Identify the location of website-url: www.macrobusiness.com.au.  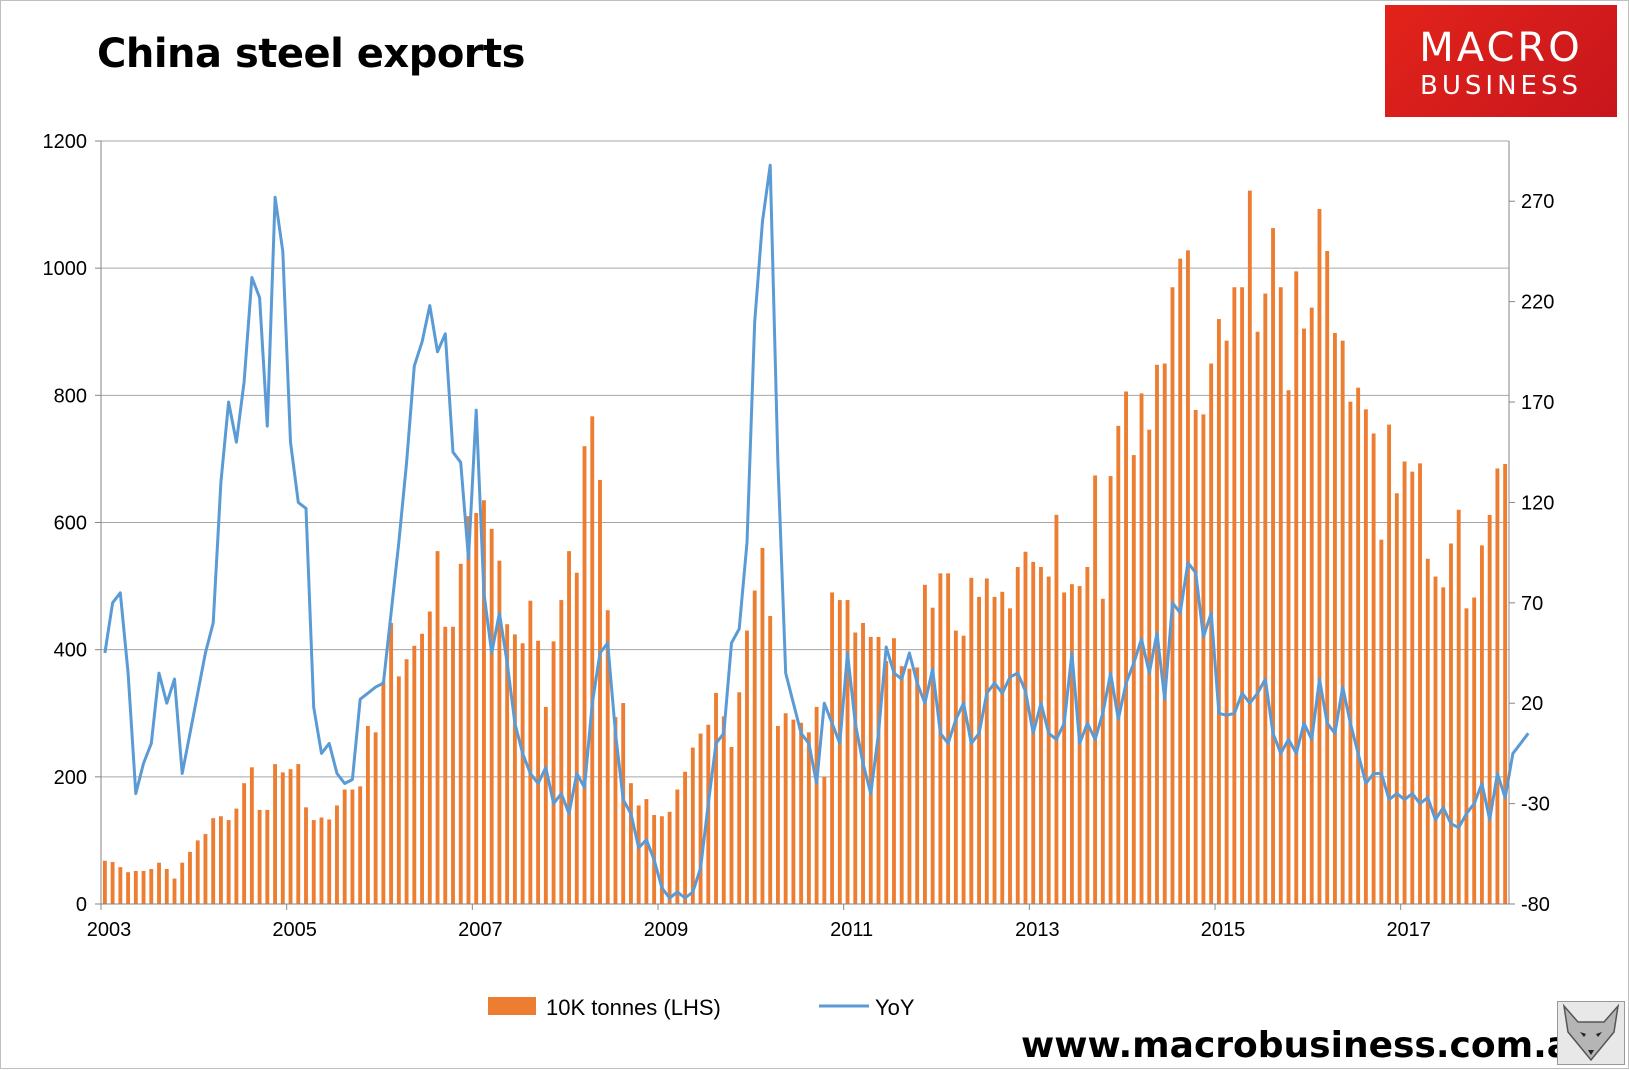
(1309, 1045).